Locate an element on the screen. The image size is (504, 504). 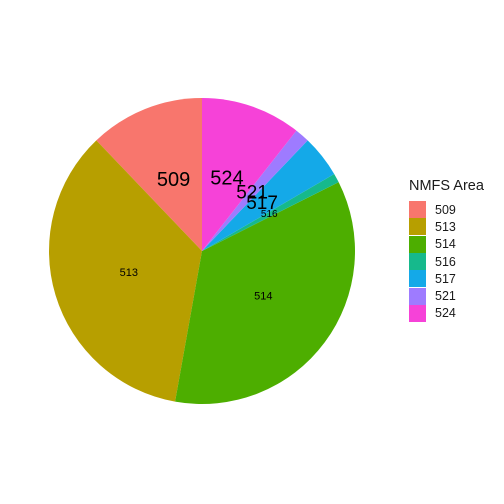
slice-label-517: 517 is located at coordinates (262, 203).